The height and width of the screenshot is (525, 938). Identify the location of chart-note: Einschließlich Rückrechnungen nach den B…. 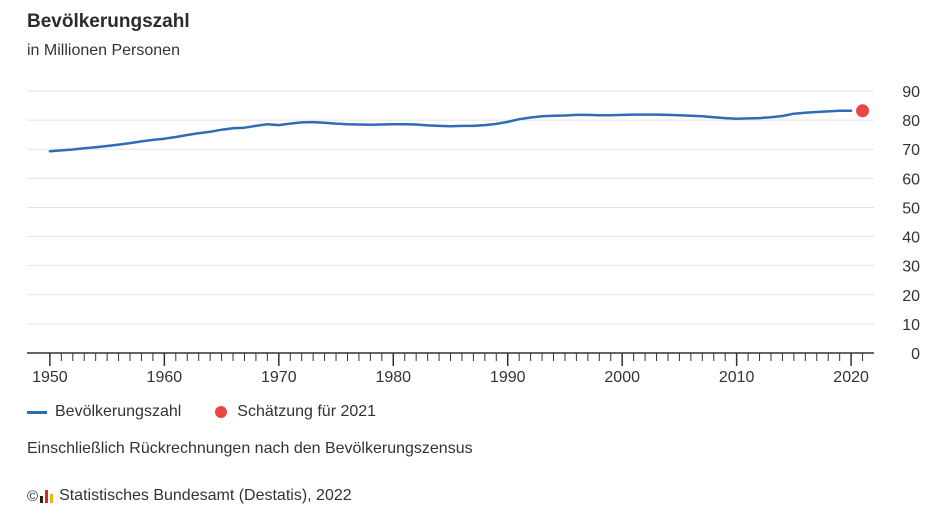
(250, 448).